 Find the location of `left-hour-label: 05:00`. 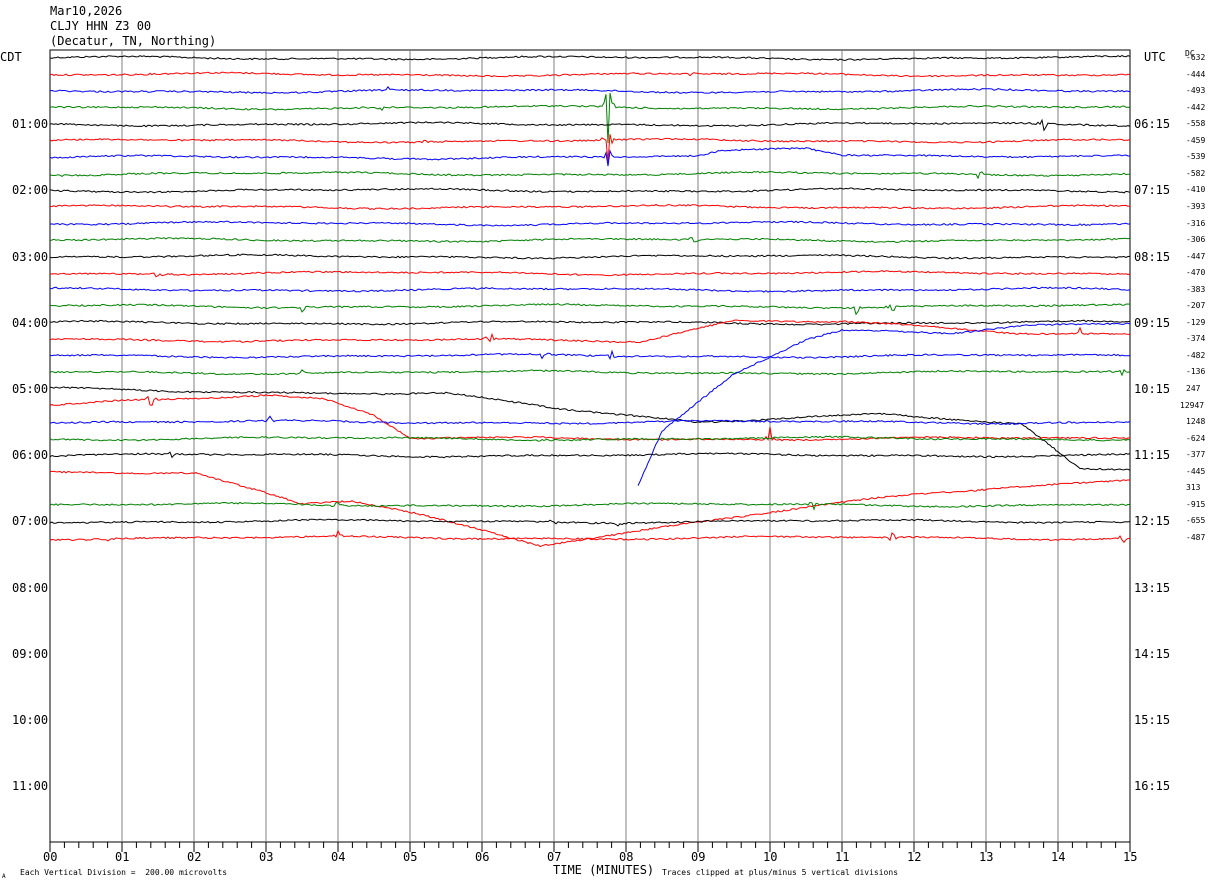

left-hour-label: 05:00 is located at coordinates (30, 389).